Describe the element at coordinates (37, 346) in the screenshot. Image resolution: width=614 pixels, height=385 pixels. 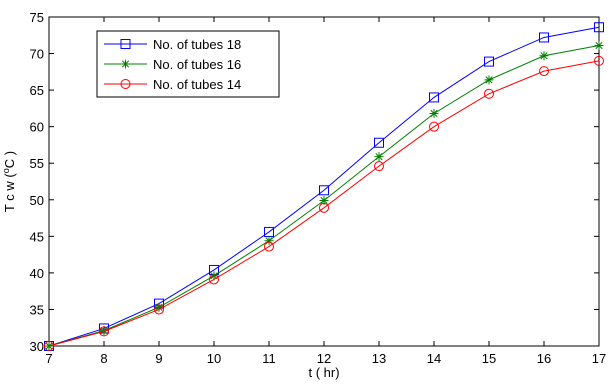
I see `y-tick-label: 30` at that location.